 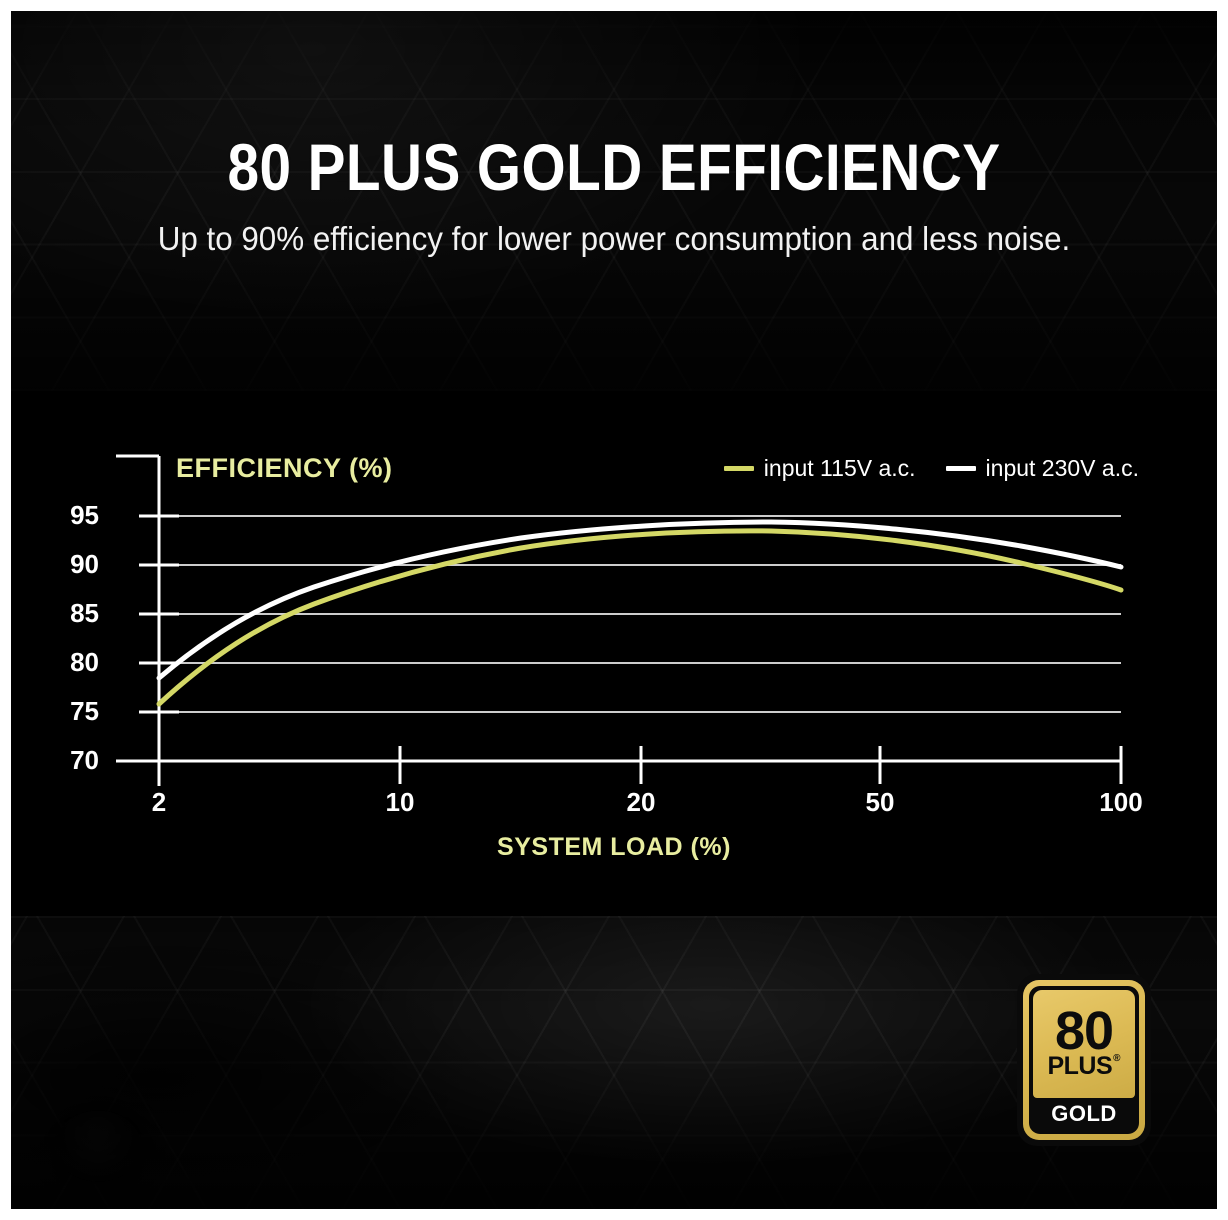 I want to click on fan-hub-icon, so click(x=98, y=1146).